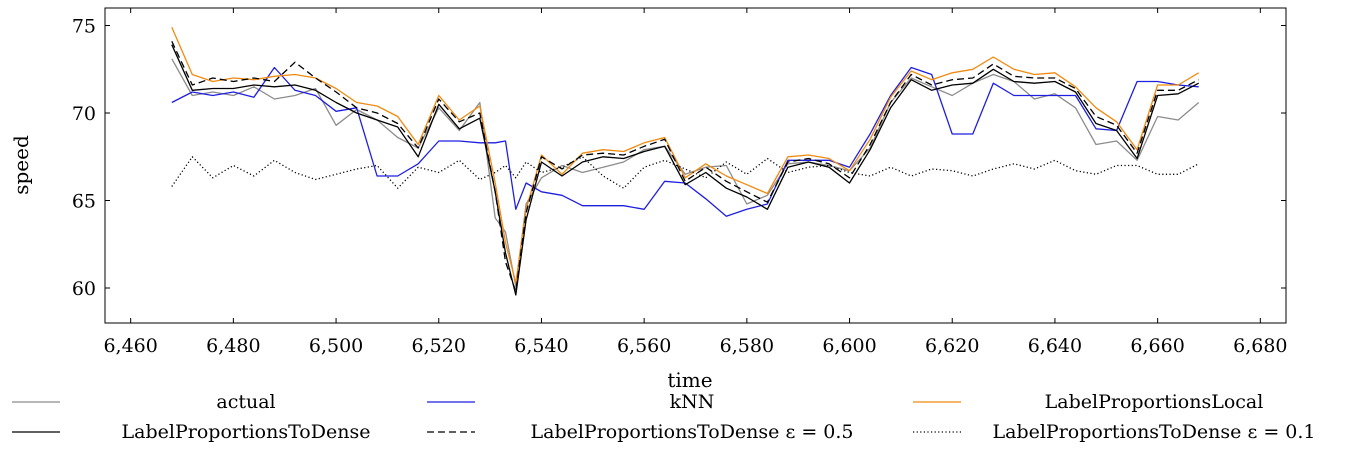 This screenshot has height=459, width=1359. I want to click on x-tick-label: 6,540, so click(541, 346).